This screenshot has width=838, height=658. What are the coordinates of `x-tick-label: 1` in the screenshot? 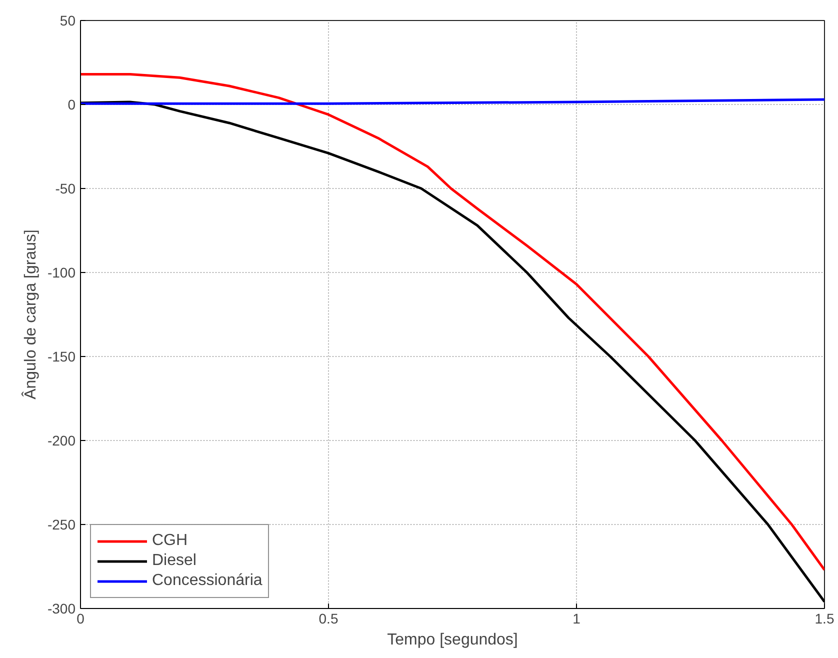 It's located at (576, 618).